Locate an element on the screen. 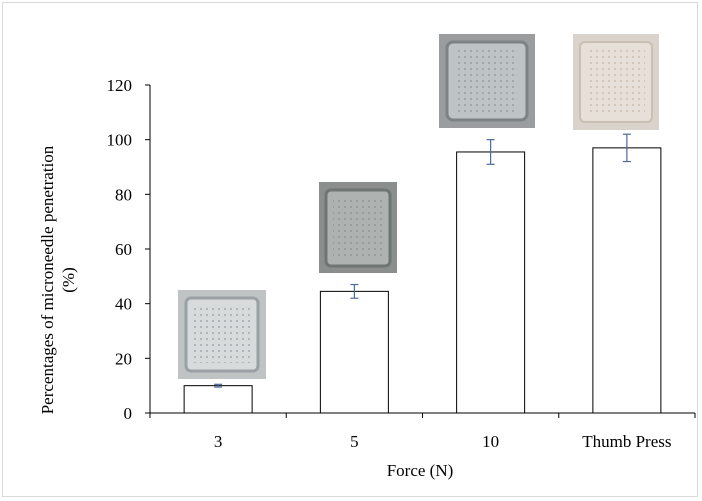 The height and width of the screenshot is (501, 702). y-tick-label: 60 is located at coordinates (123, 249).